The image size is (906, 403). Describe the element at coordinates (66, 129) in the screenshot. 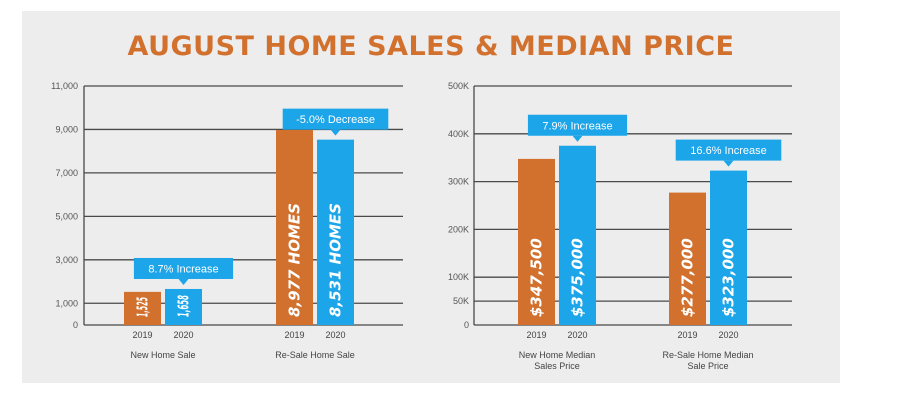

I see `y-tick-label: 9,000` at that location.